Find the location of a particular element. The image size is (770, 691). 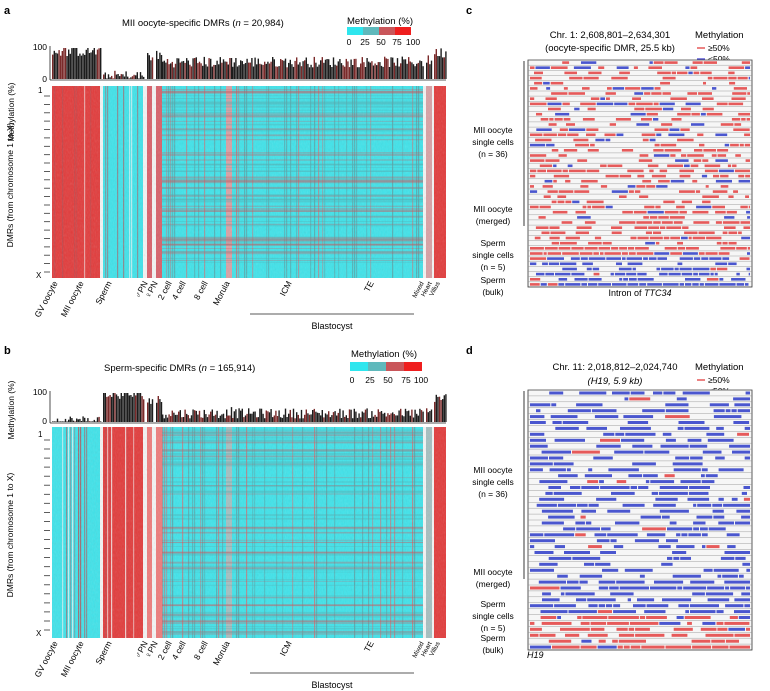

colorbar-b-tick-100: 100 is located at coordinates (421, 380).